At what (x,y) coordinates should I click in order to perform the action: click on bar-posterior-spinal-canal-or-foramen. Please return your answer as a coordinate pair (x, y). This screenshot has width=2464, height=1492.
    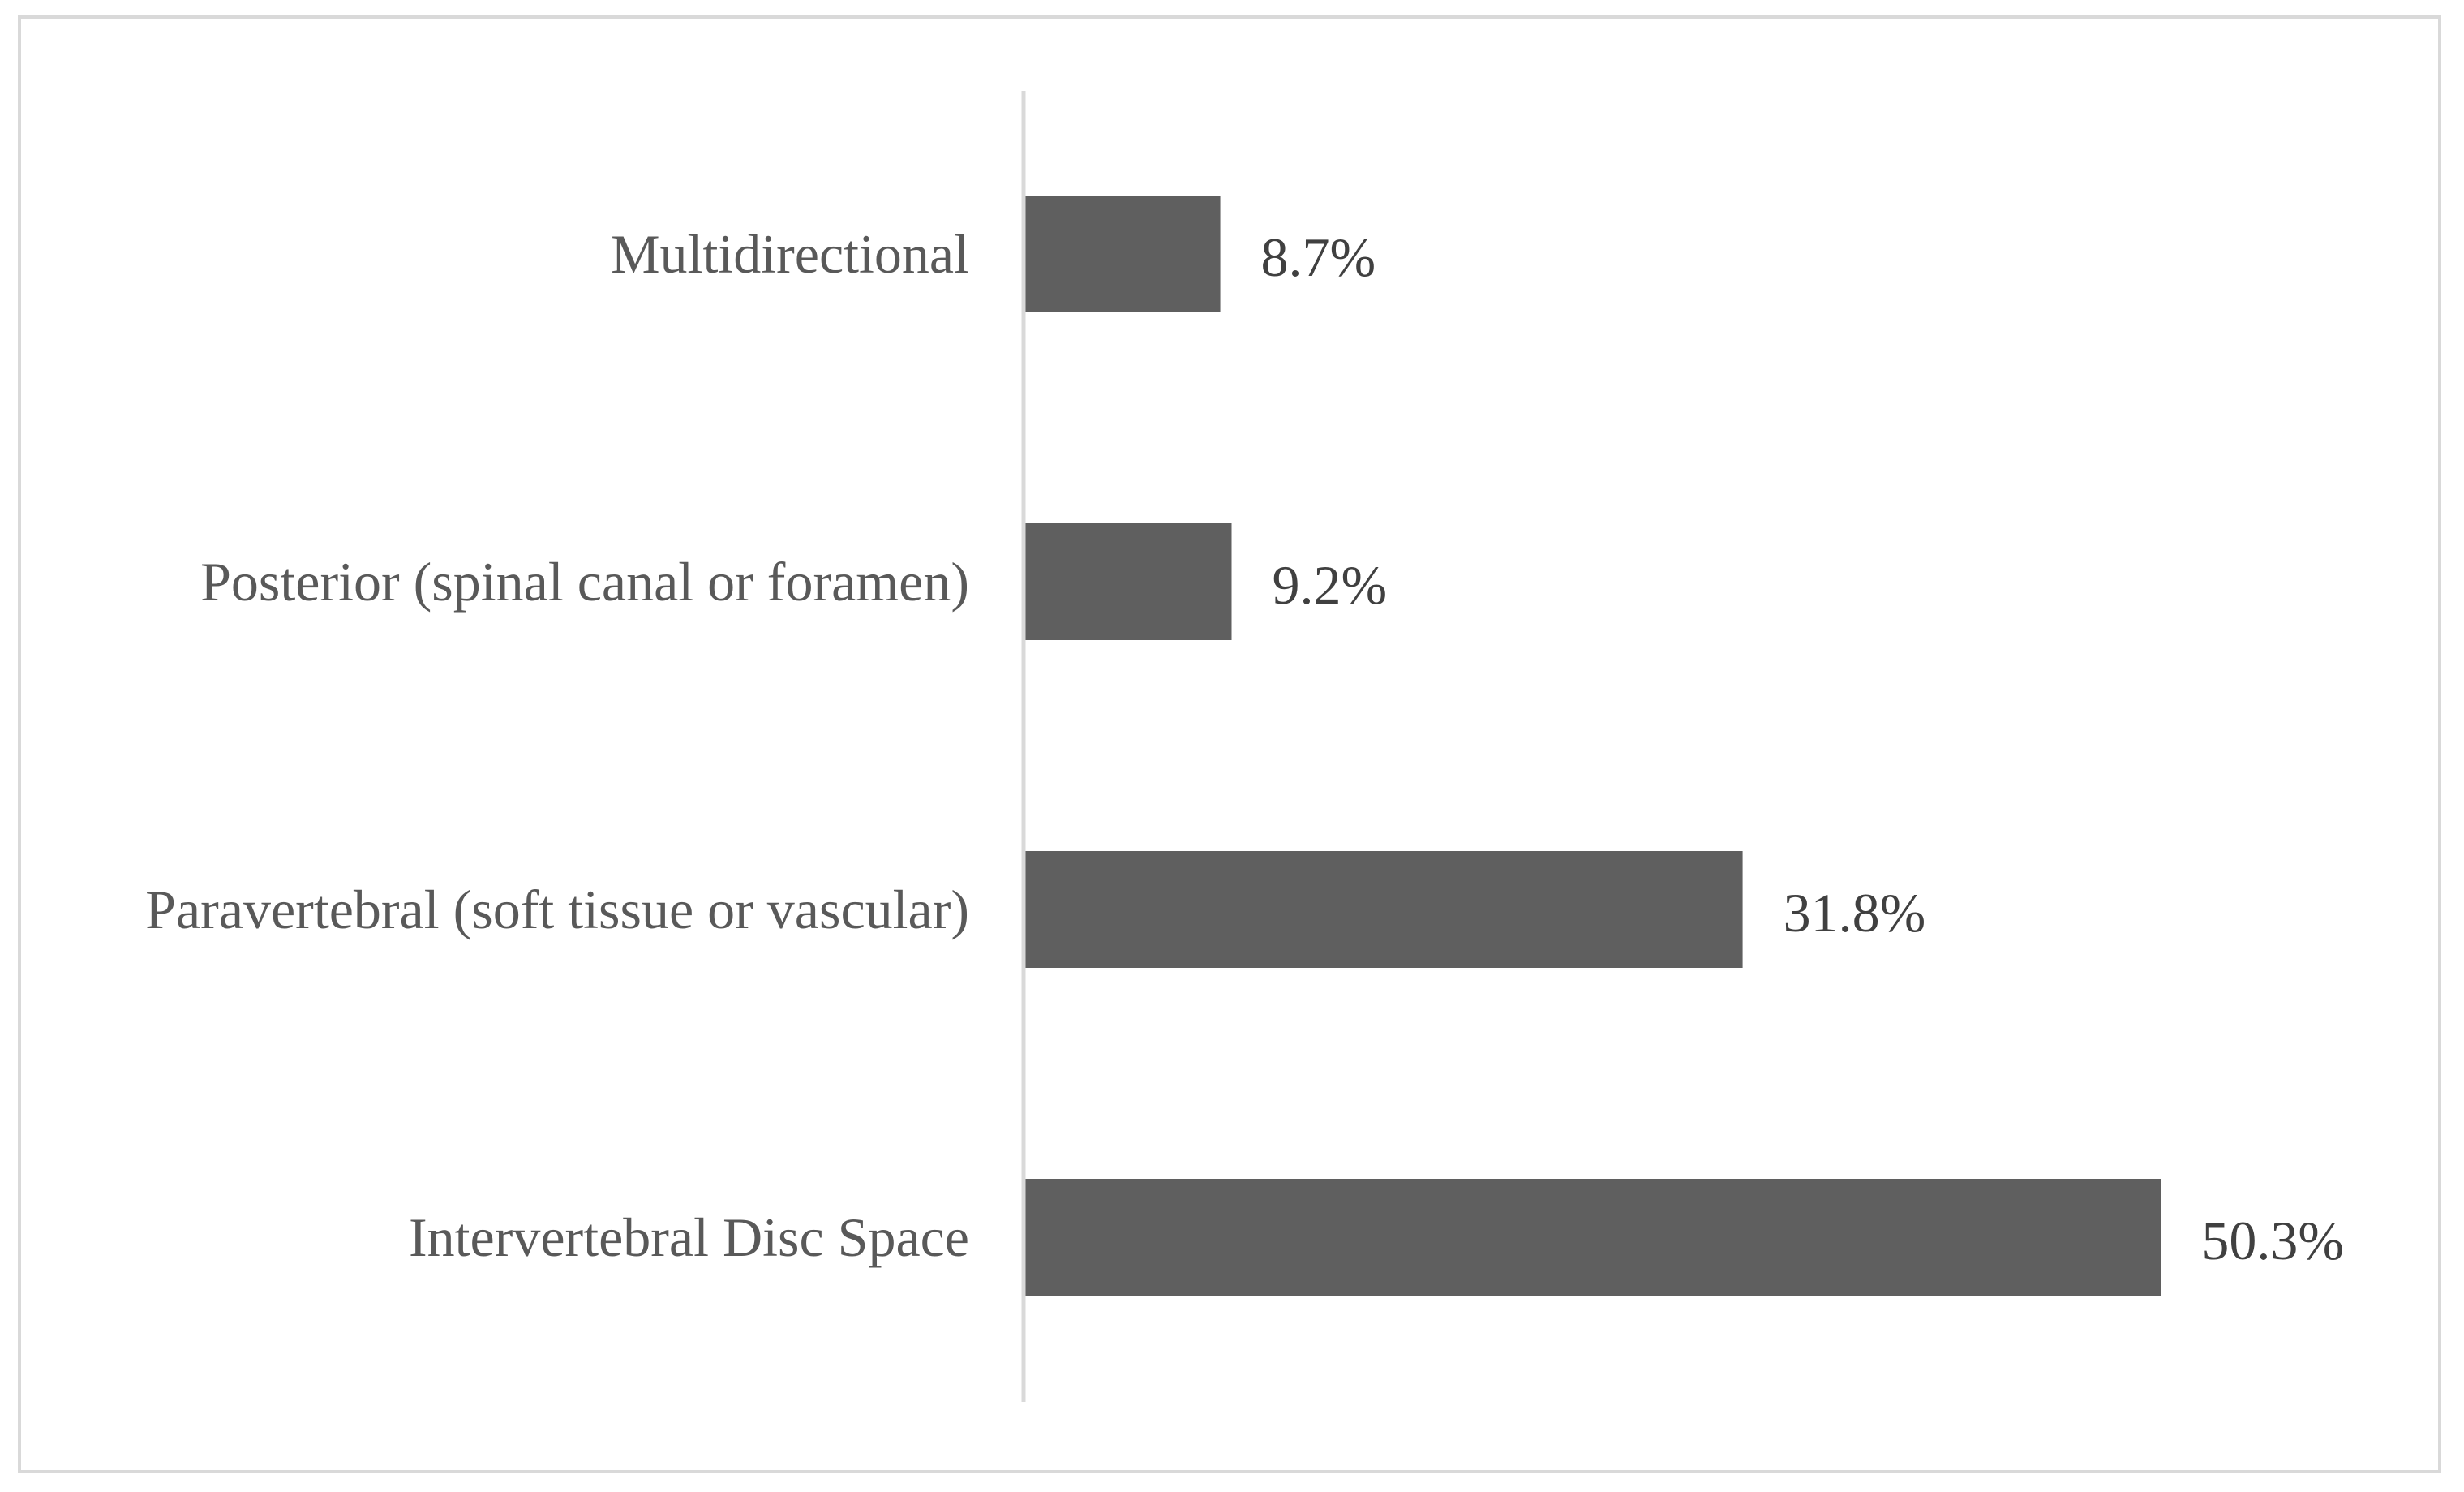
    Looking at the image, I should click on (1128, 581).